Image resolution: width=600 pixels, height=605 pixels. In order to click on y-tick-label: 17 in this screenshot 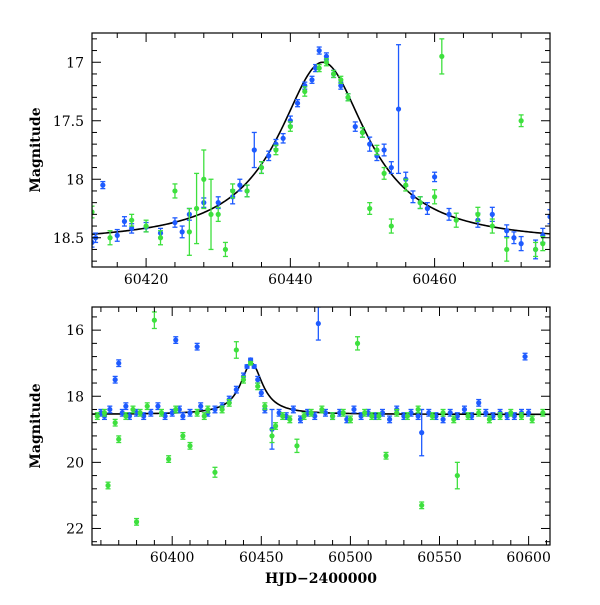, I will do `click(75, 63)`.